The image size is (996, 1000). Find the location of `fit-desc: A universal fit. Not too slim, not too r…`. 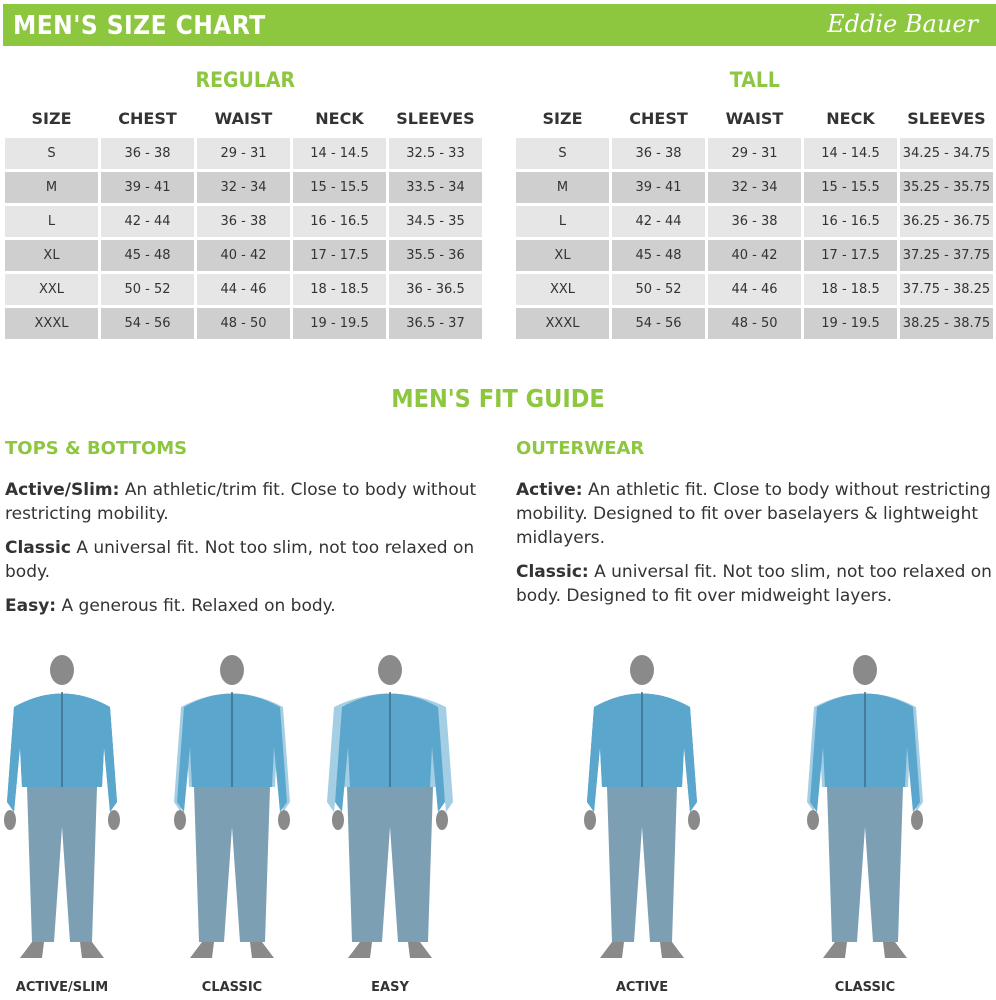

fit-desc: A universal fit. Not too slim, not too r… is located at coordinates (240, 560).